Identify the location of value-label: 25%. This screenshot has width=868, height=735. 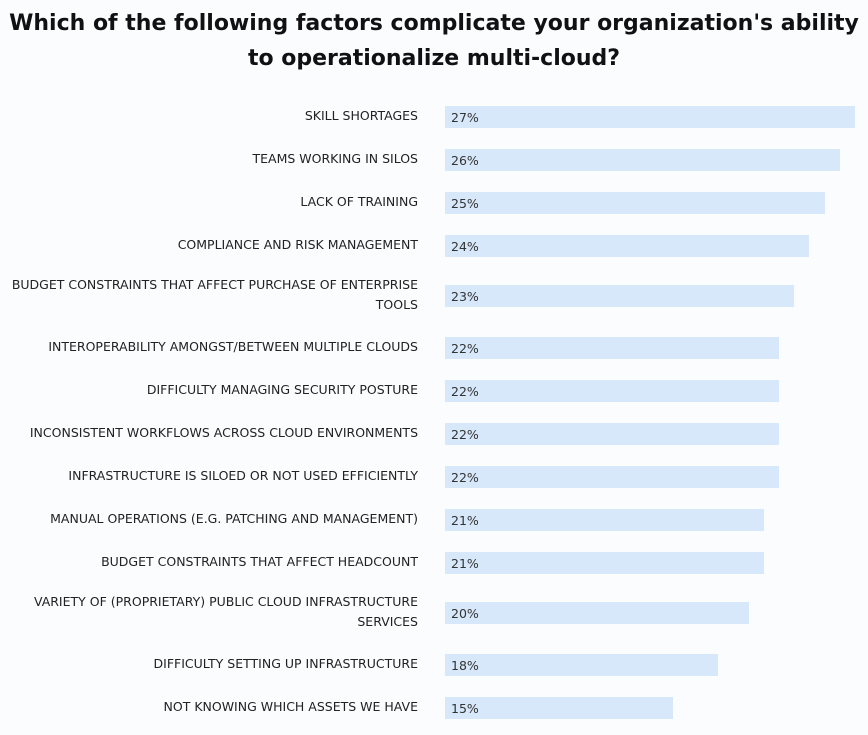
(465, 203).